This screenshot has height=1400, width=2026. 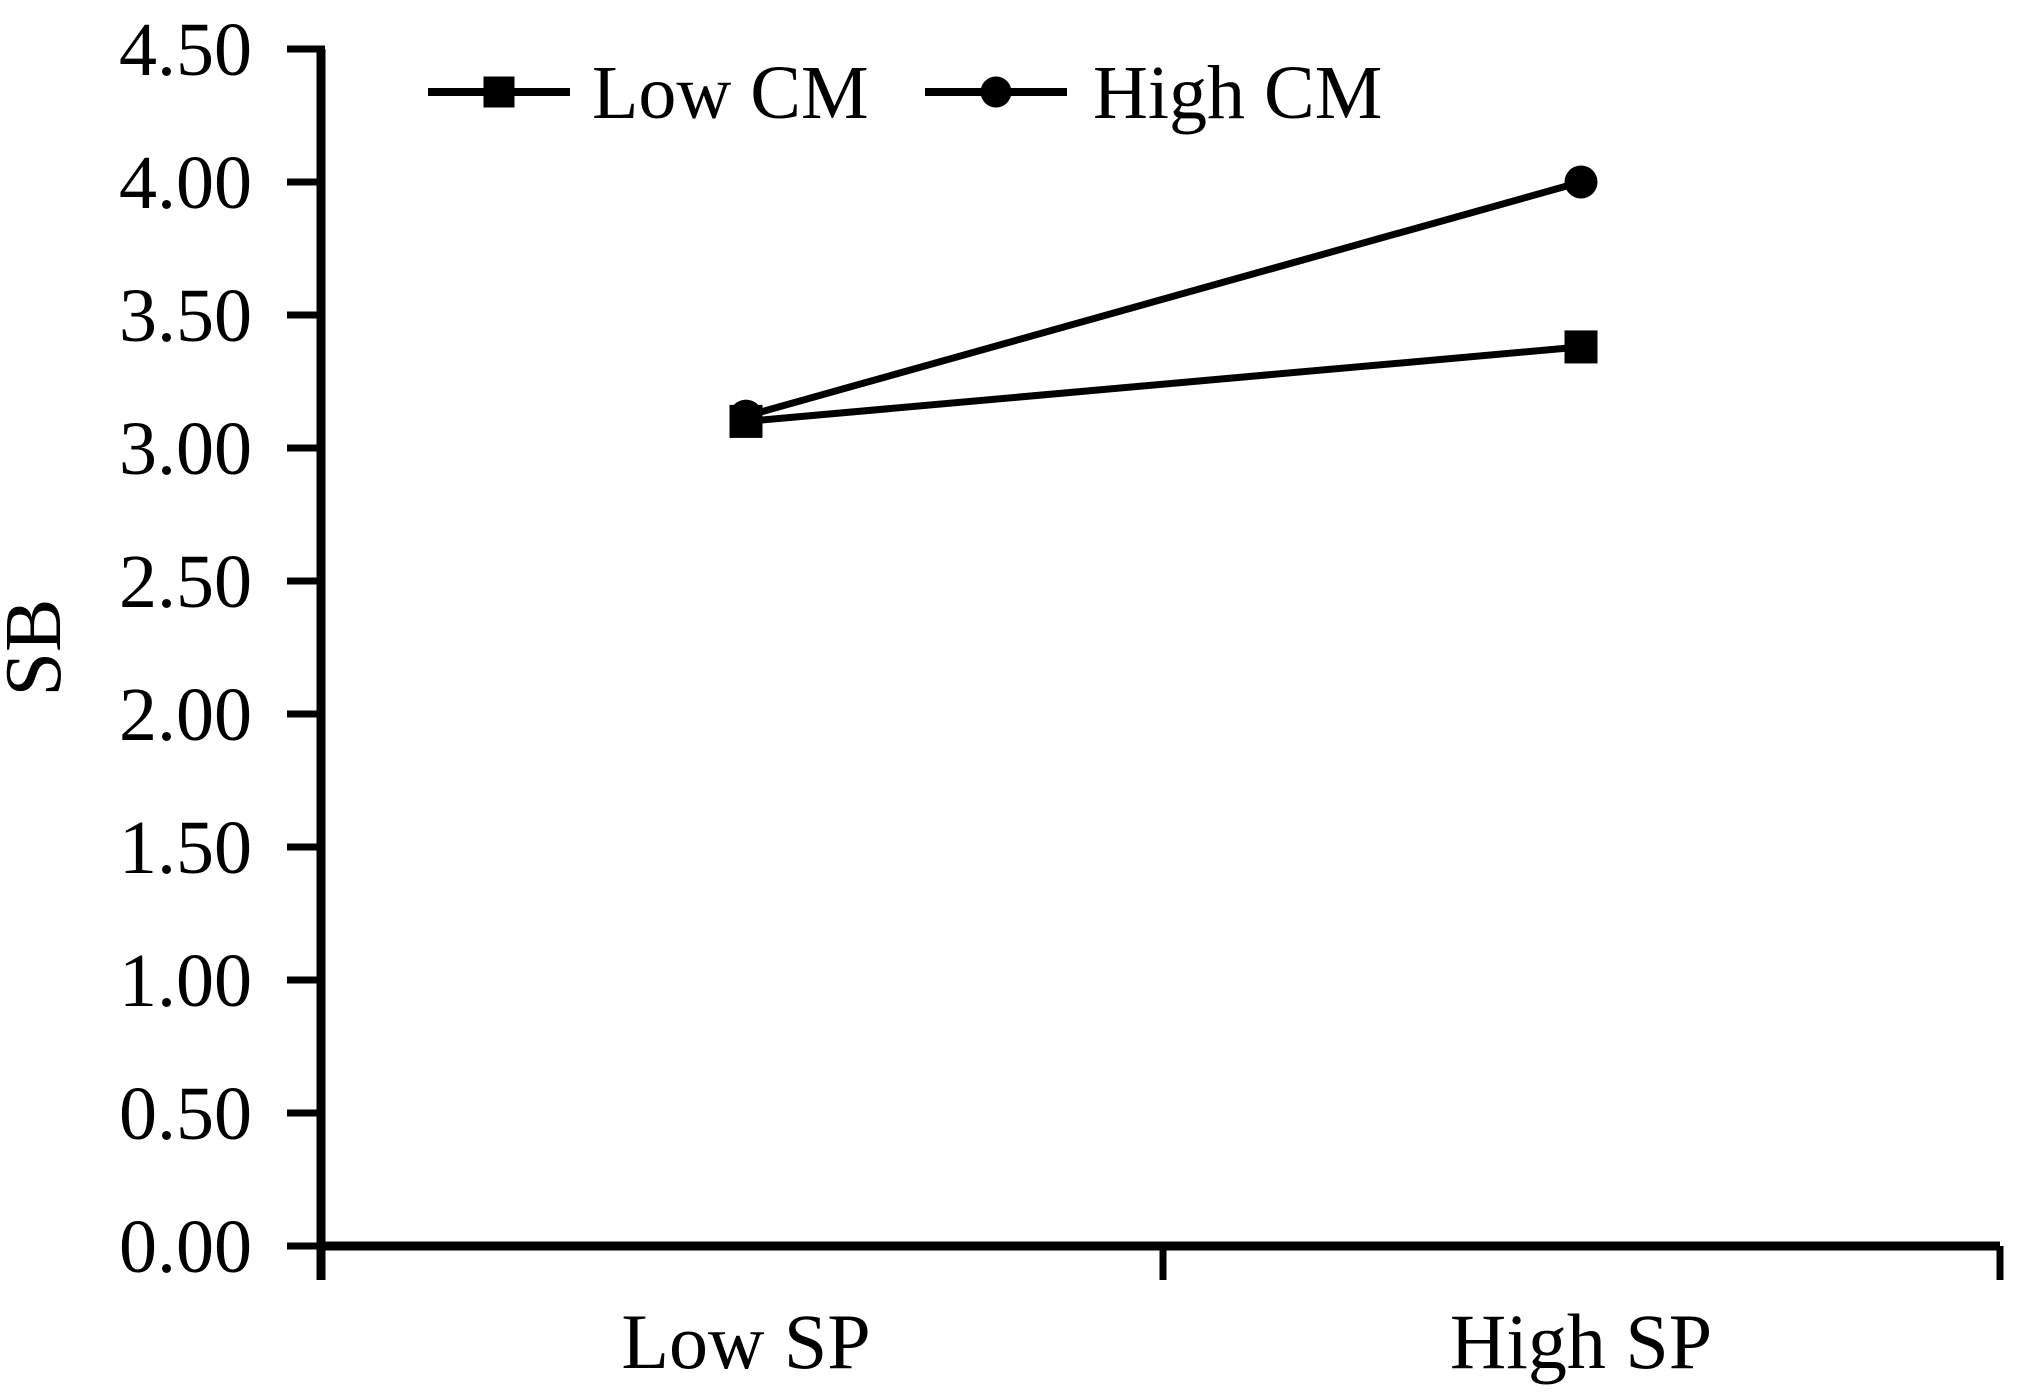 I want to click on x-category-label: High SP, so click(x=1581, y=1341).